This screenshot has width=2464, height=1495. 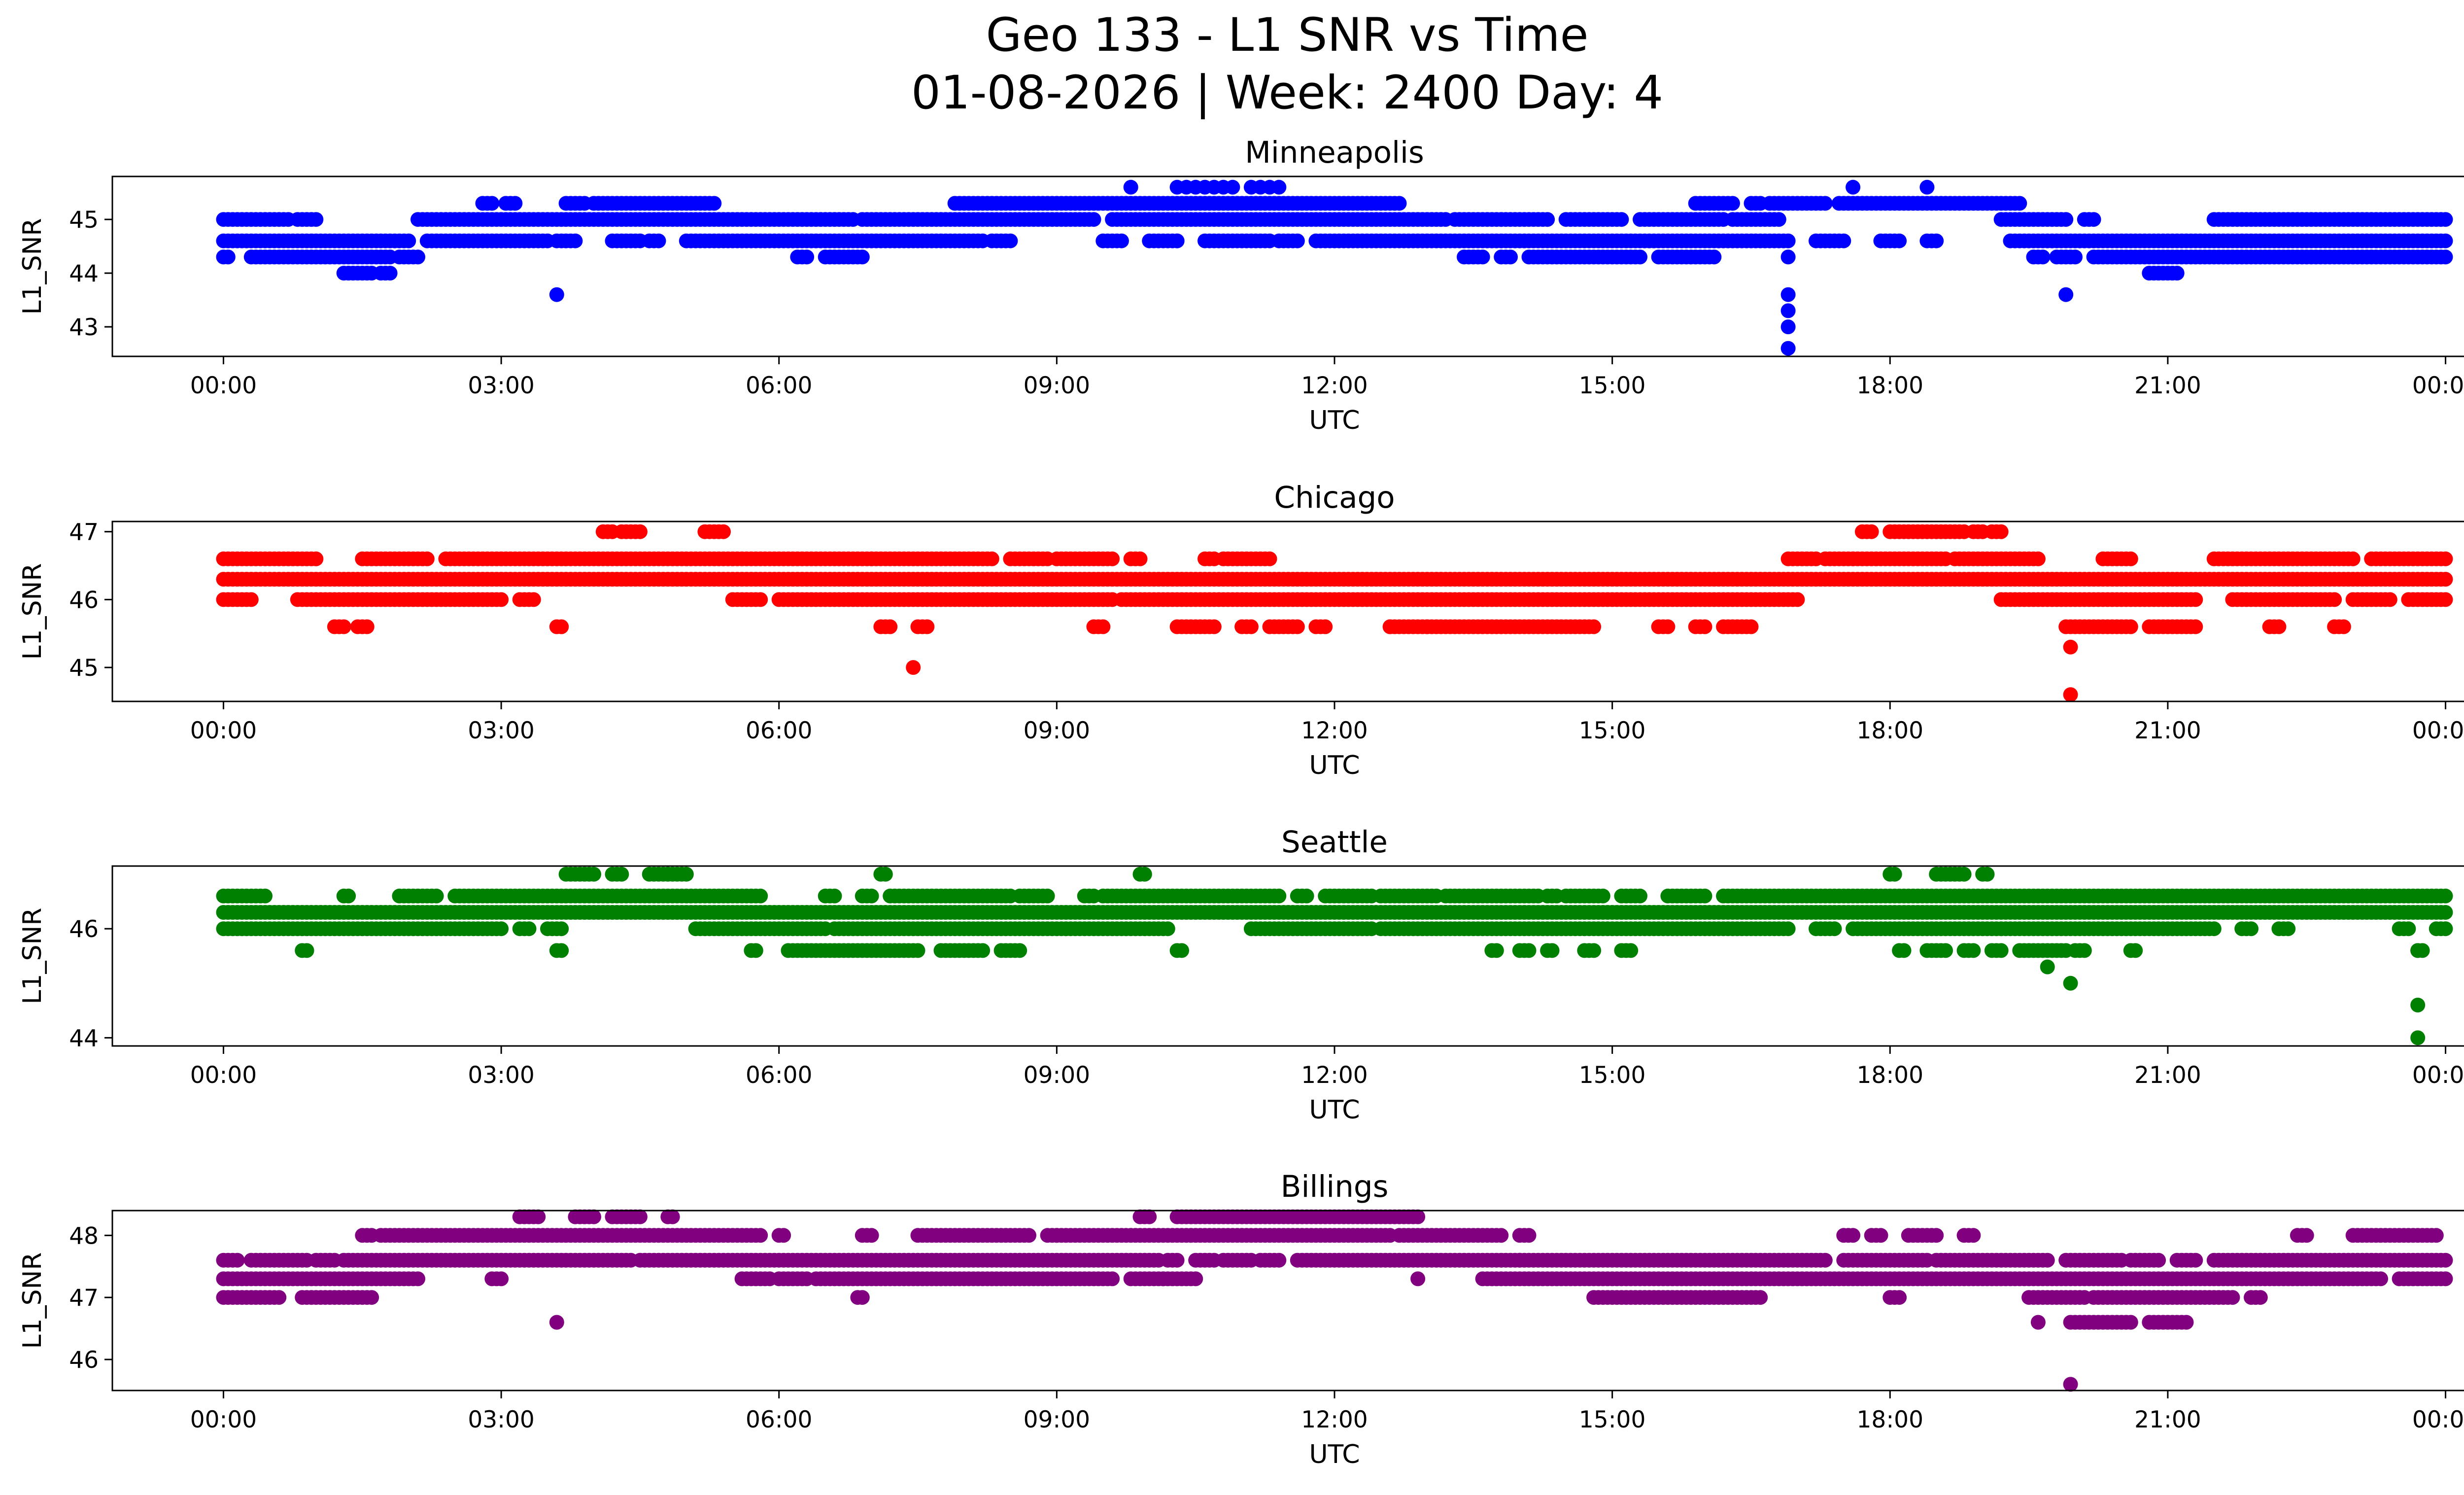 What do you see at coordinates (779, 730) in the screenshot?
I see `x-tick-label: 06:00` at bounding box center [779, 730].